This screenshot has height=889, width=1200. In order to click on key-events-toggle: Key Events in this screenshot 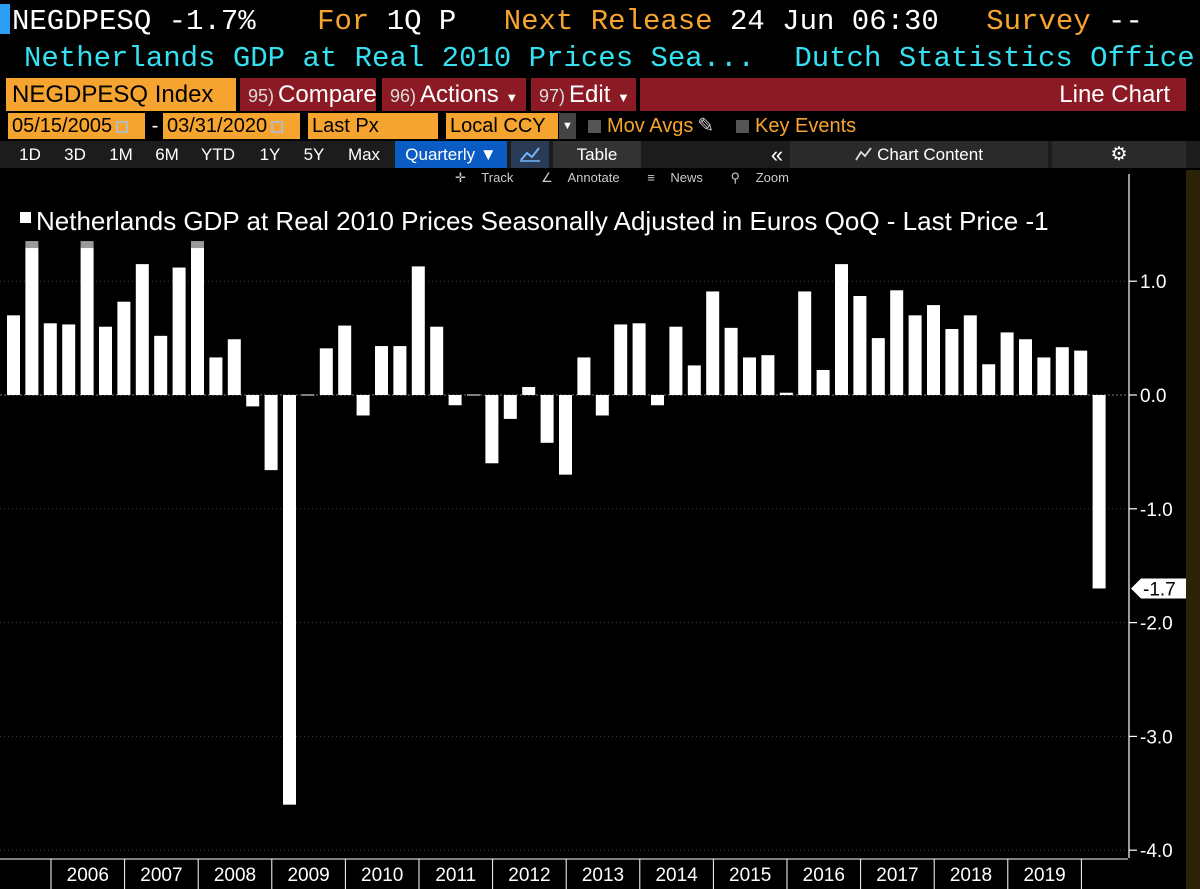, I will do `click(796, 126)`.